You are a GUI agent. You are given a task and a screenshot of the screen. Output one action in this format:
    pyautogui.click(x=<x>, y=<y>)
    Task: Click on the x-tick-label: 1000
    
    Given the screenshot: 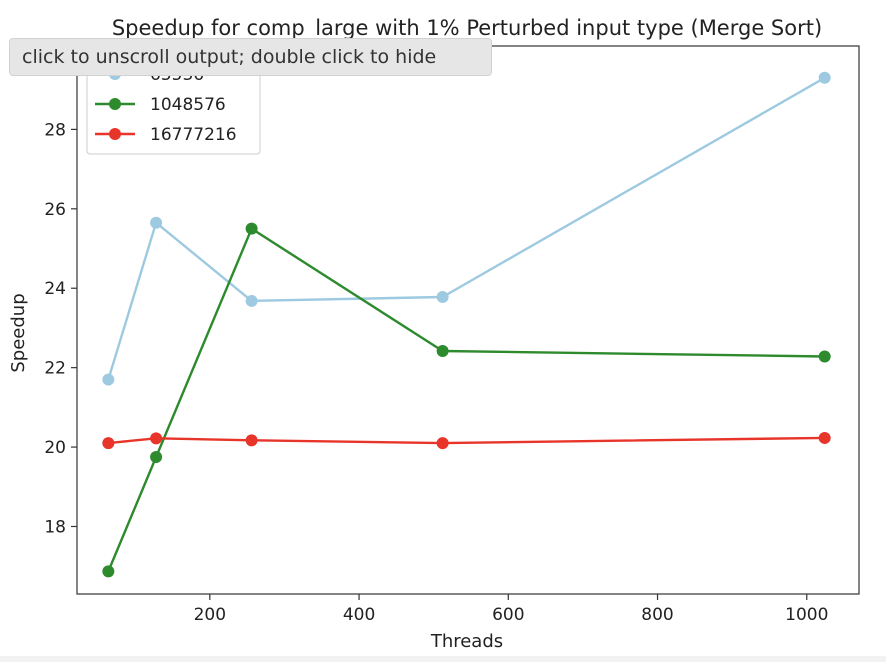 What is the action you would take?
    pyautogui.click(x=806, y=615)
    